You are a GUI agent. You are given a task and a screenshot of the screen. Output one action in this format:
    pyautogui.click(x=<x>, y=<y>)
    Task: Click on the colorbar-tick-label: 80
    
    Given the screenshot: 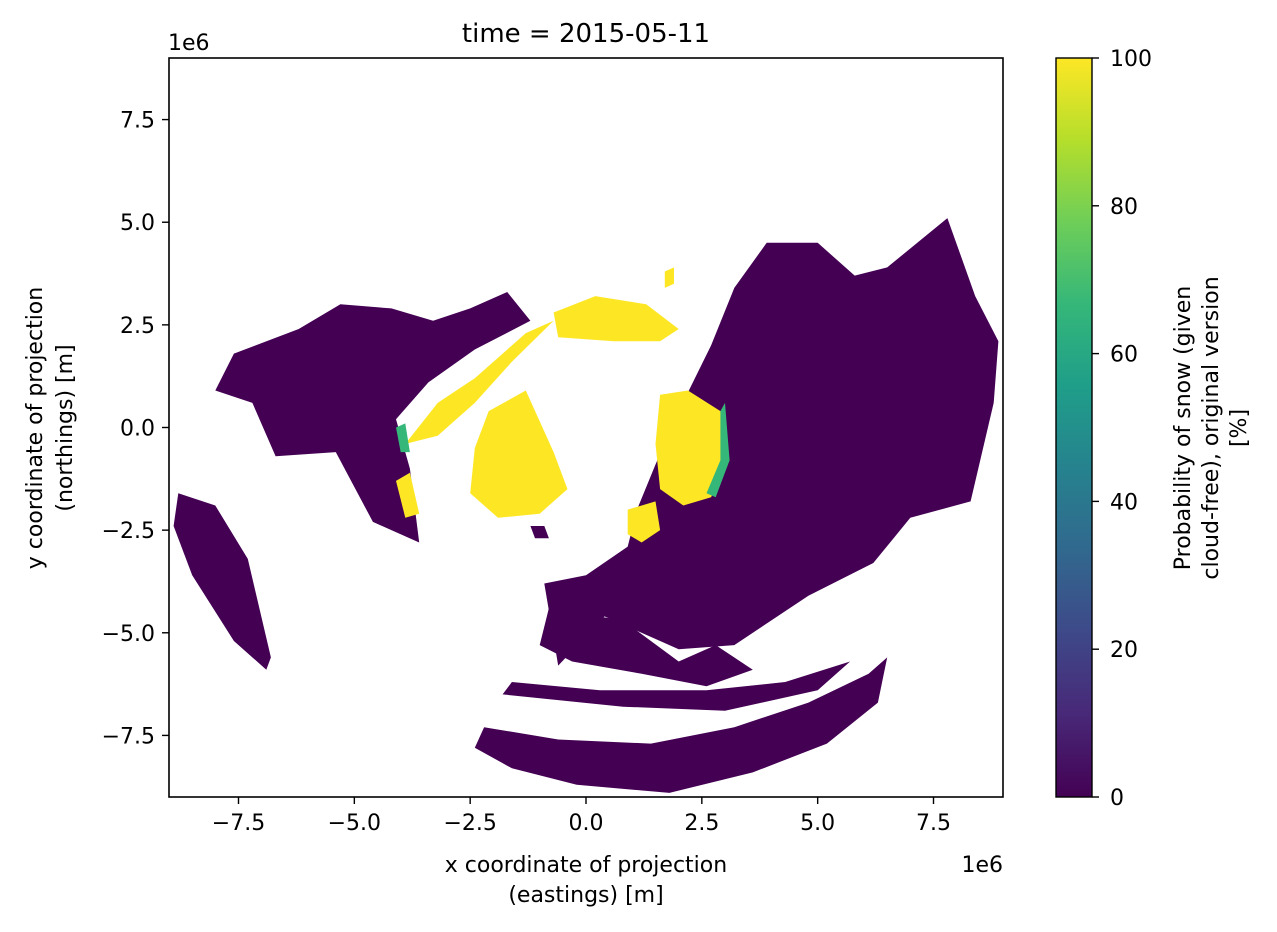 What is the action you would take?
    pyautogui.click(x=1124, y=207)
    